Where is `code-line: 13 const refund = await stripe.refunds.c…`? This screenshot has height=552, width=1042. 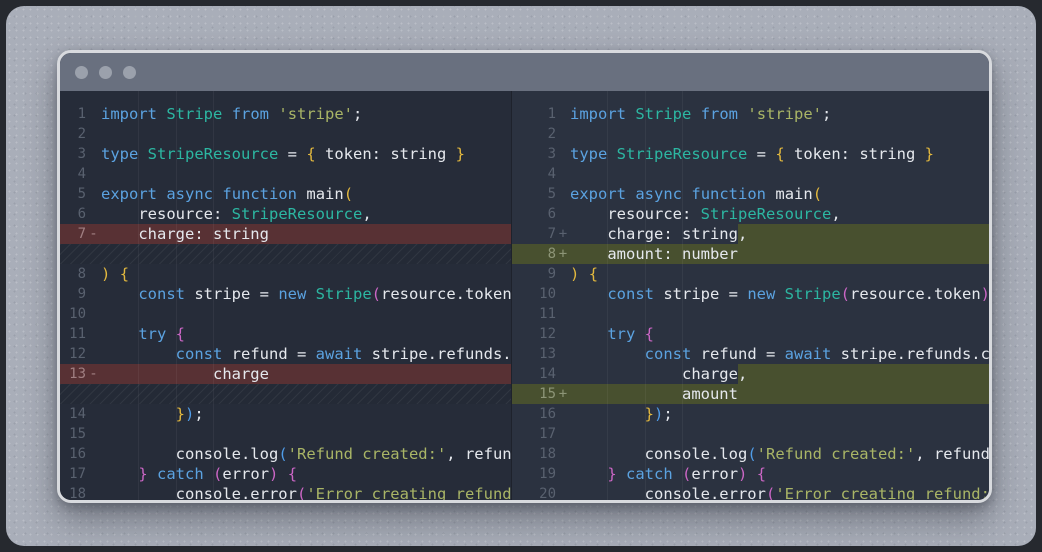
code-line: 13 const refund = await stripe.refunds.c… is located at coordinates (750, 354).